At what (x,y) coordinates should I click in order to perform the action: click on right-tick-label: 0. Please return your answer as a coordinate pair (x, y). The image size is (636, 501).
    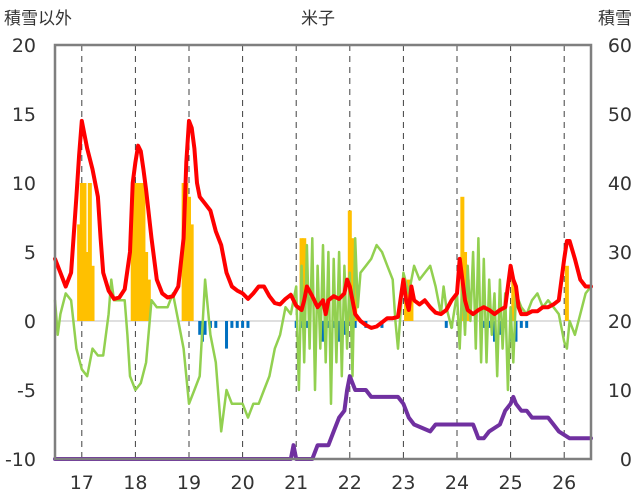
    Looking at the image, I should click on (626, 460).